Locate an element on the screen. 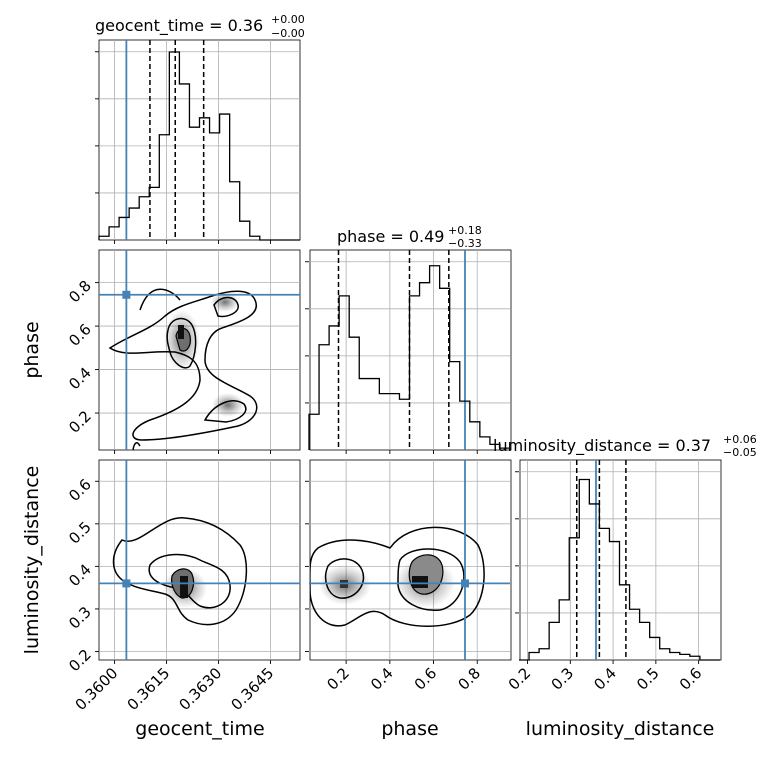 The height and width of the screenshot is (760, 760). y-tick-label-luminosity-distance: 0.4 is located at coordinates (80, 575).